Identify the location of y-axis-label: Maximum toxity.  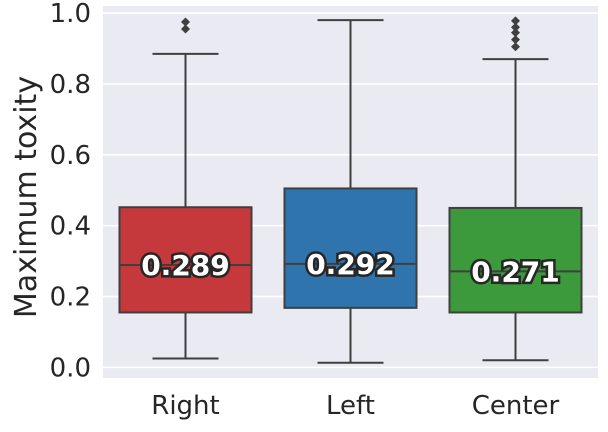
(26, 197).